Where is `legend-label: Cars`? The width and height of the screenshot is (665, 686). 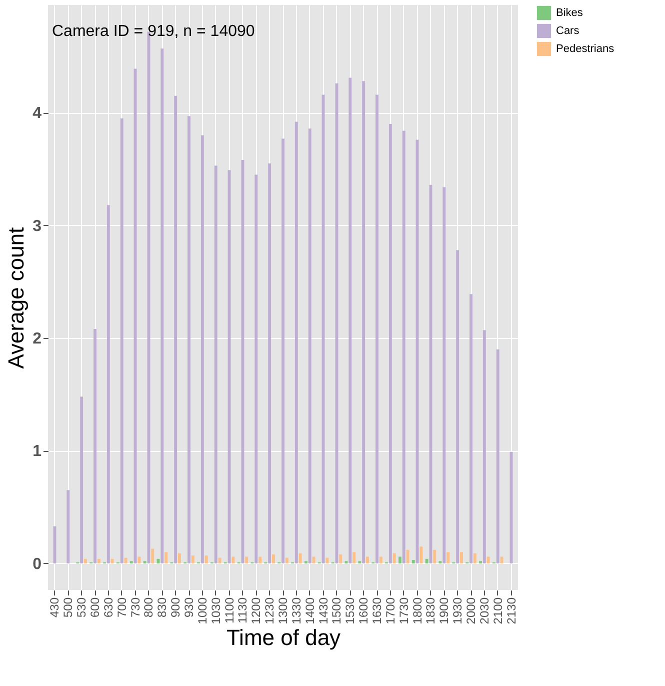 legend-label: Cars is located at coordinates (568, 31).